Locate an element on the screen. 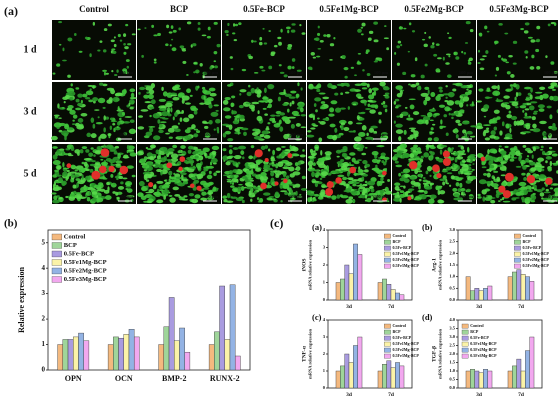  micrograph: 100 μm is located at coordinates (178, 174).